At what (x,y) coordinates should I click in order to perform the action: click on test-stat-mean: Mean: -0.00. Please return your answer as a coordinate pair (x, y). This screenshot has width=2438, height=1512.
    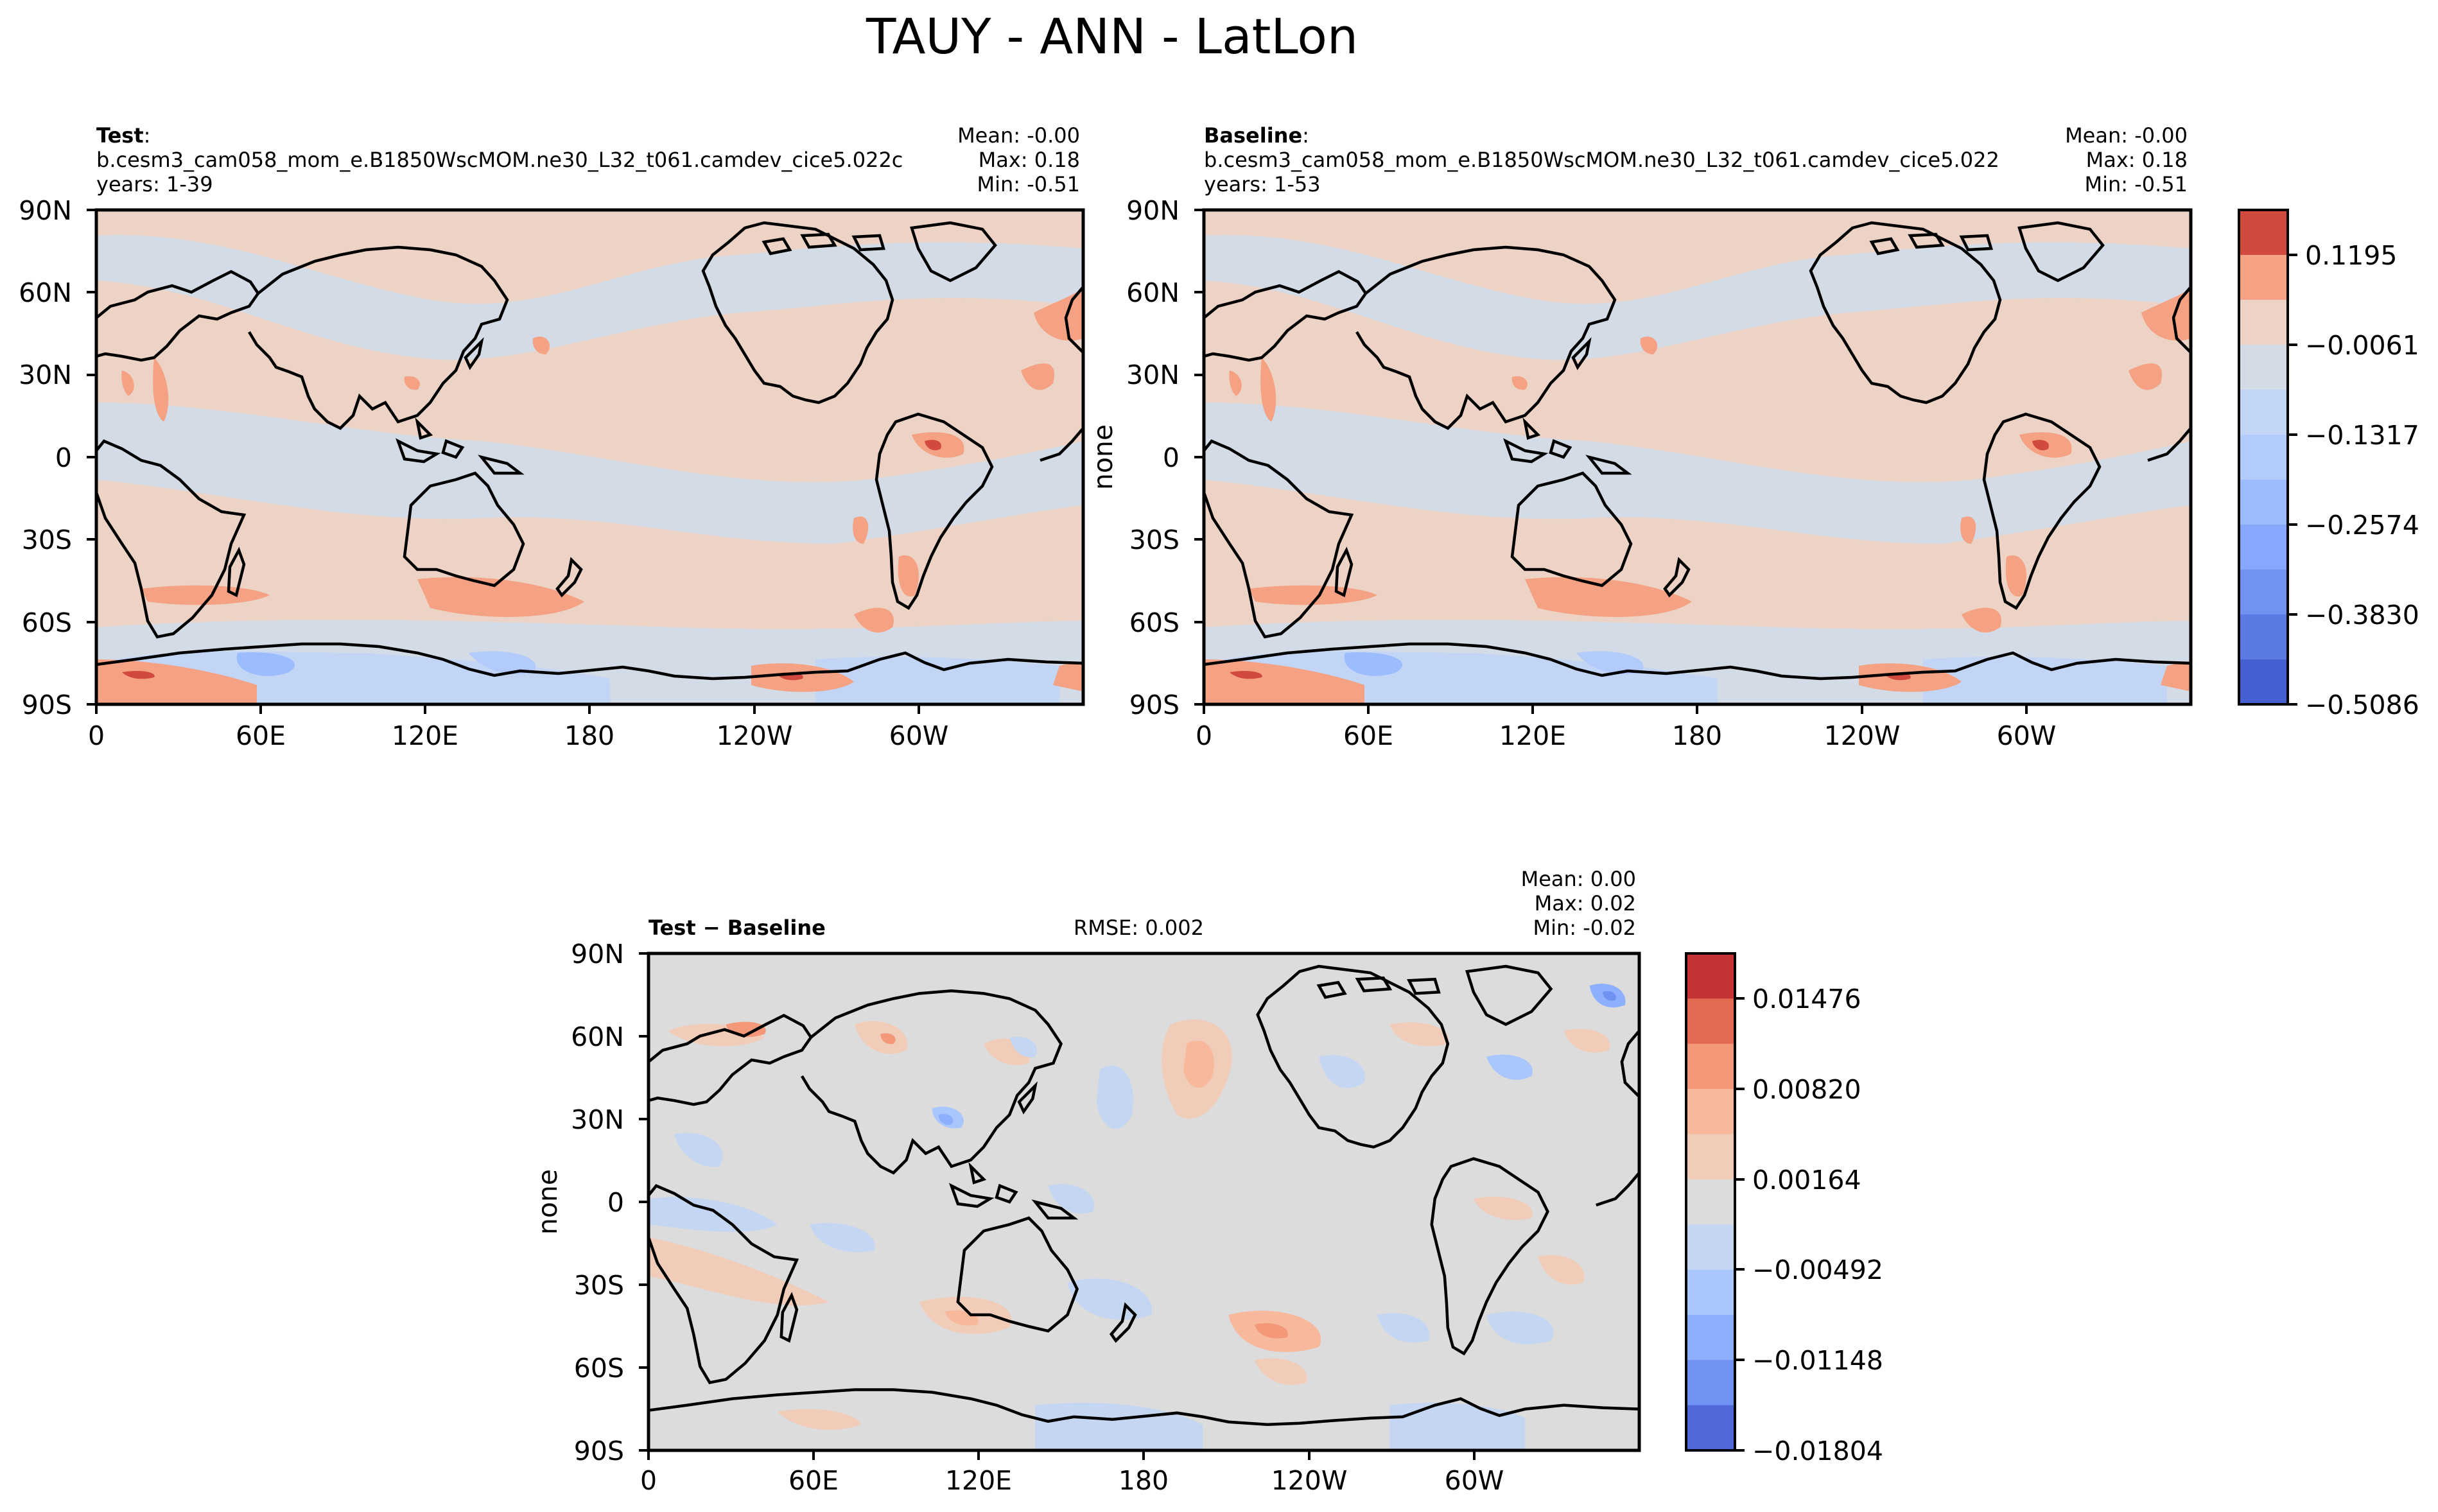
    Looking at the image, I should click on (1019, 135).